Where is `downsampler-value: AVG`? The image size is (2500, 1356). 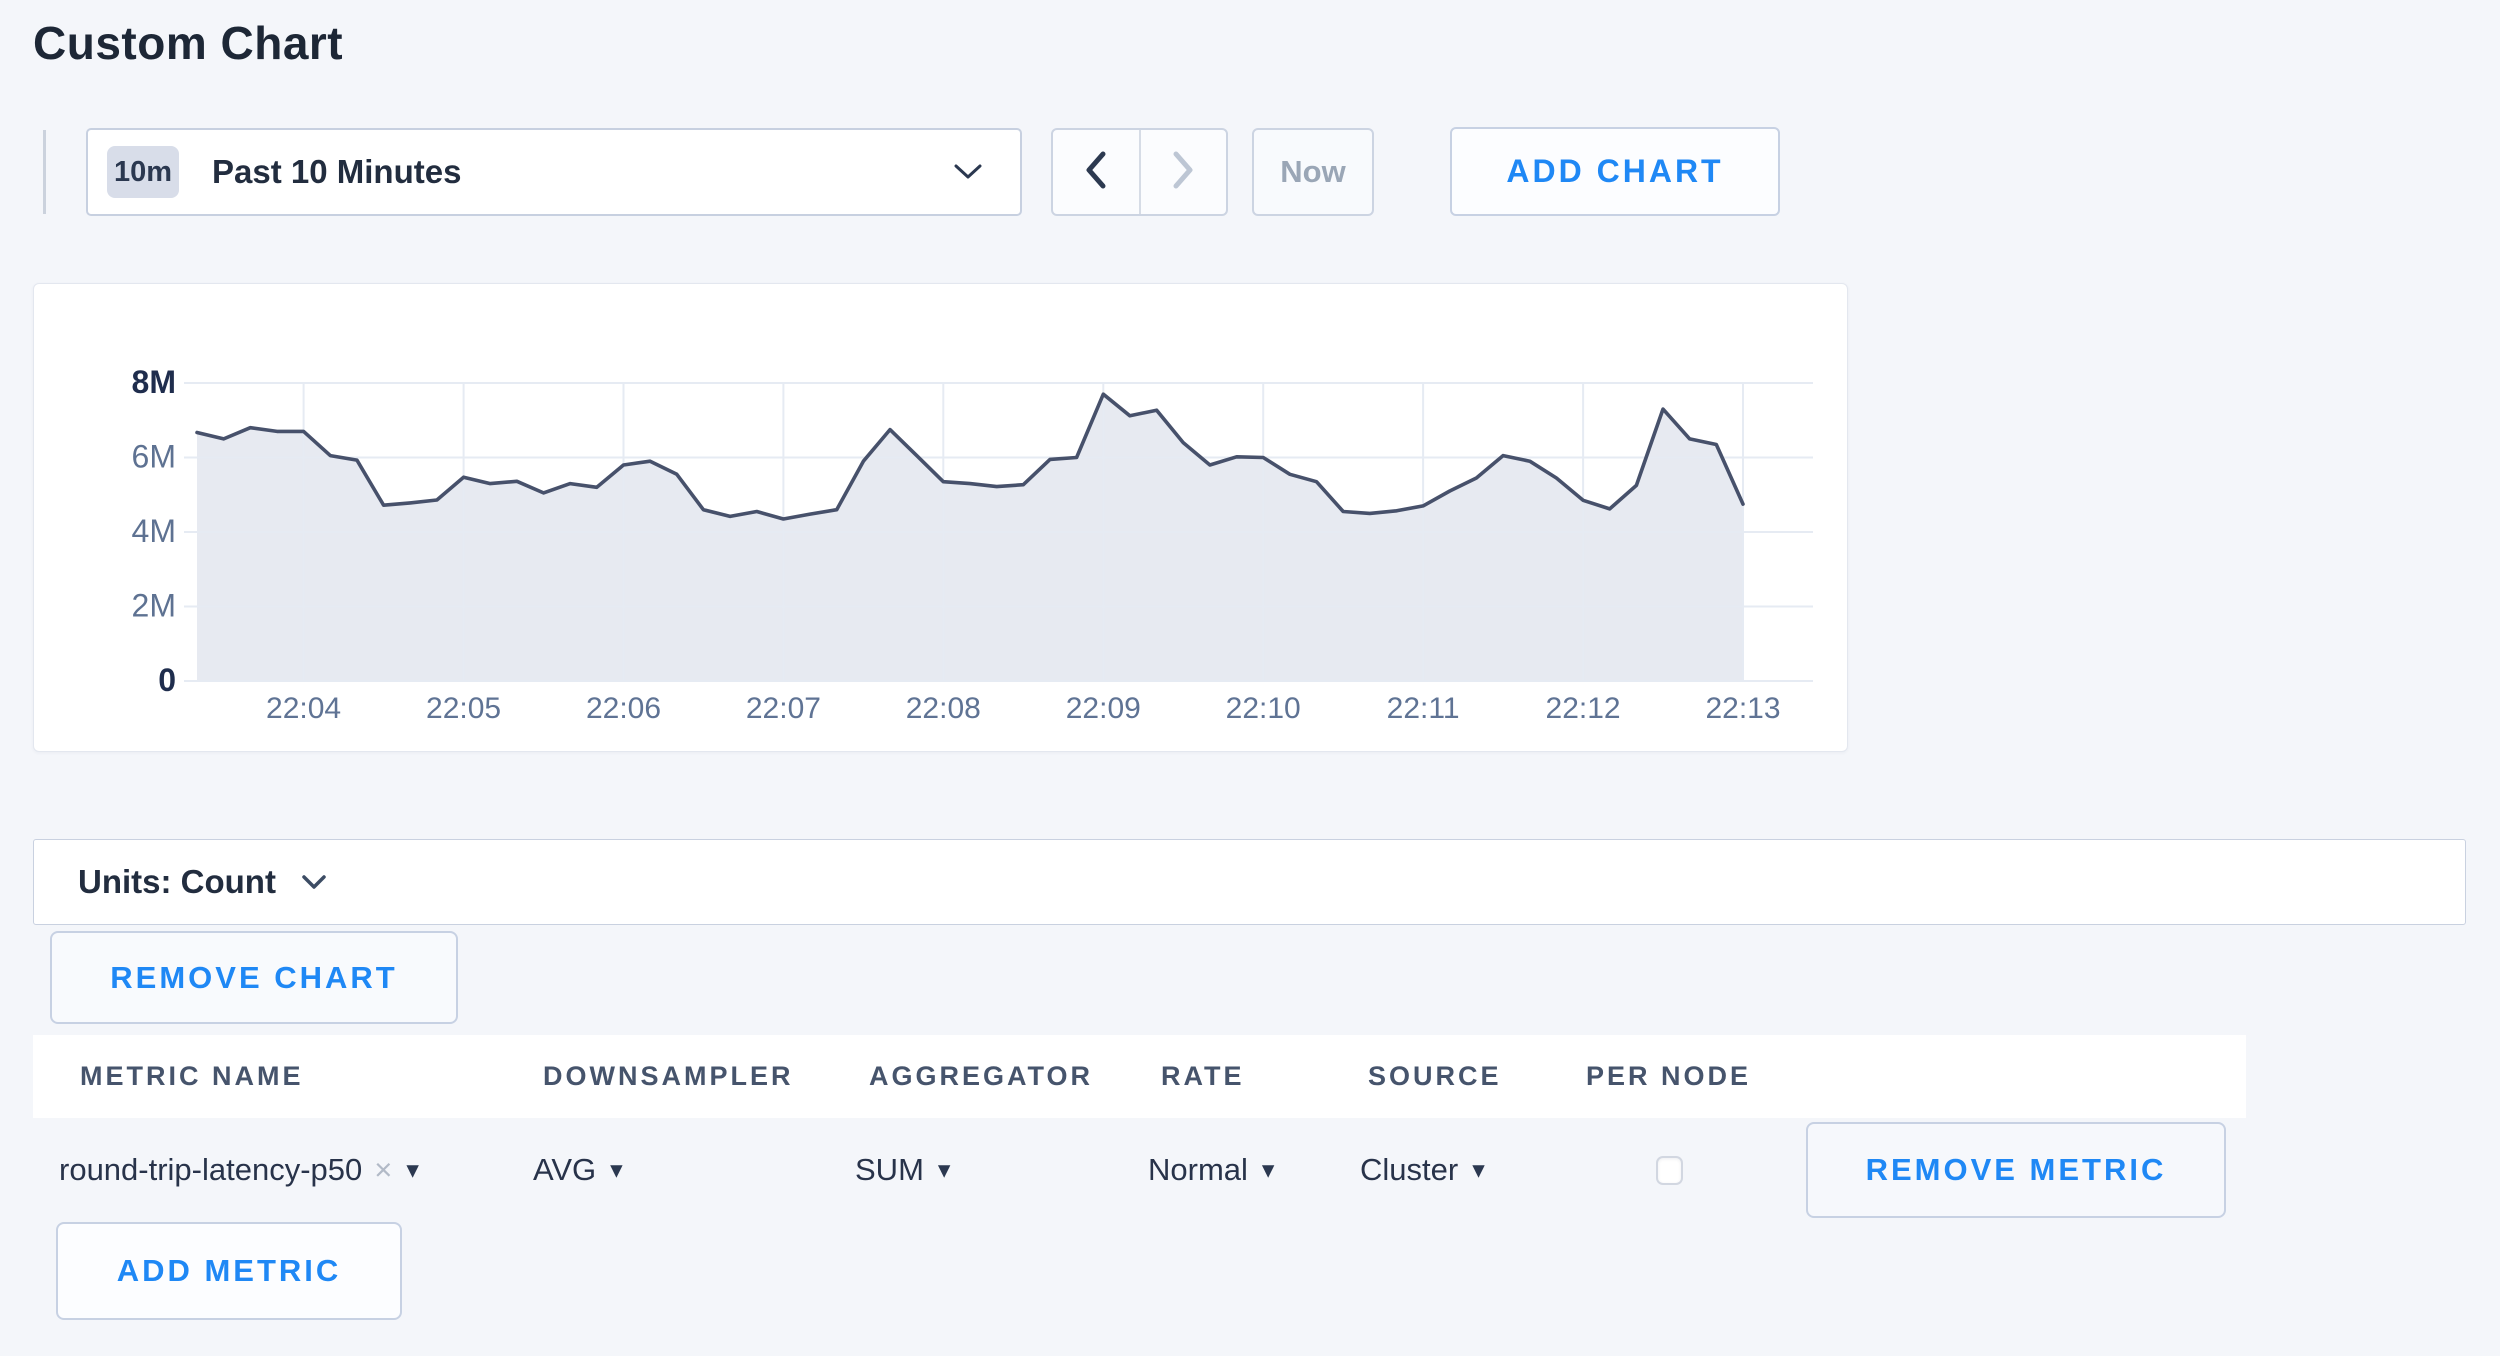
downsampler-value: AVG is located at coordinates (565, 1169).